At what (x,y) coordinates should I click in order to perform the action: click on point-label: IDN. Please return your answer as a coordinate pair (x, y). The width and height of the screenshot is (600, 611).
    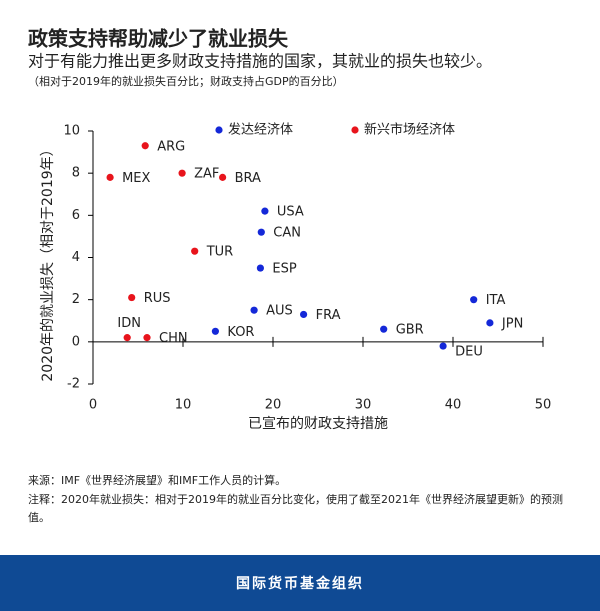
    Looking at the image, I should click on (129, 323).